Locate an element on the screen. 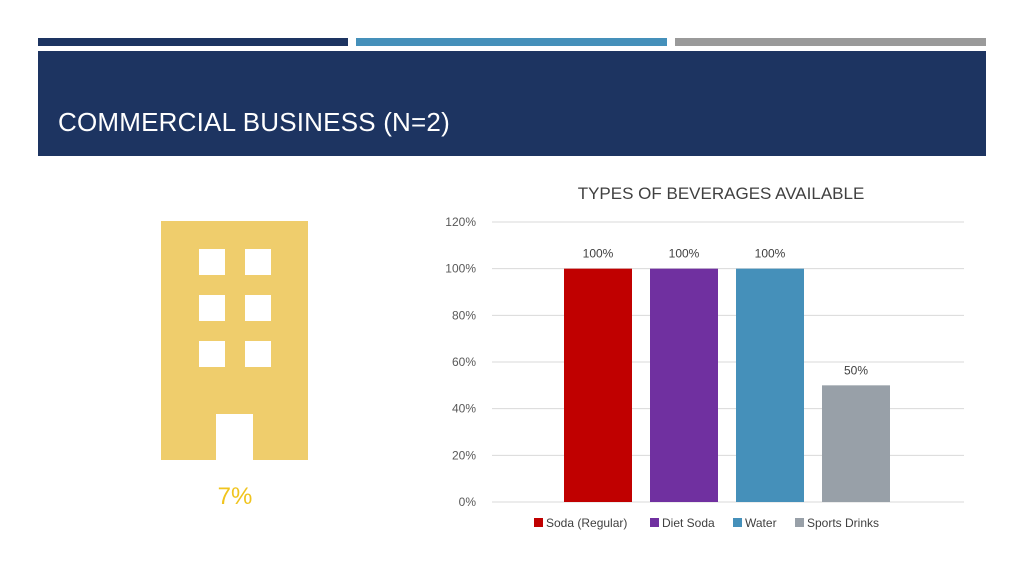 This screenshot has height=576, width=1024. building-percent: 7% is located at coordinates (235, 496).